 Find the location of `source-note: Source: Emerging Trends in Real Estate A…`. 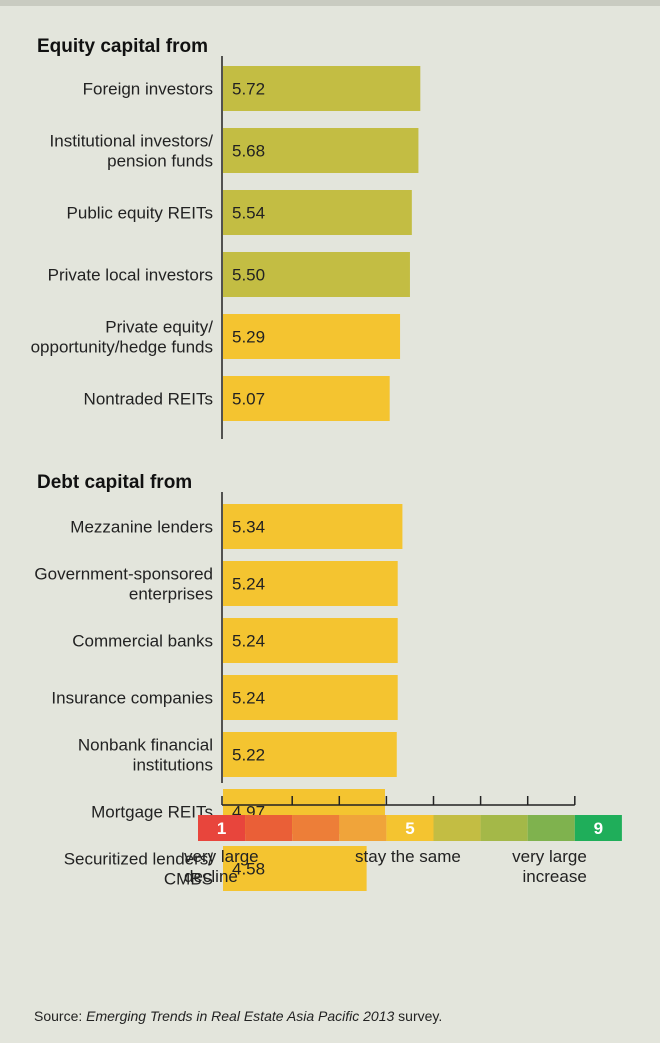

source-note: Source: Emerging Trends in Real Estate A… is located at coordinates (238, 1016).